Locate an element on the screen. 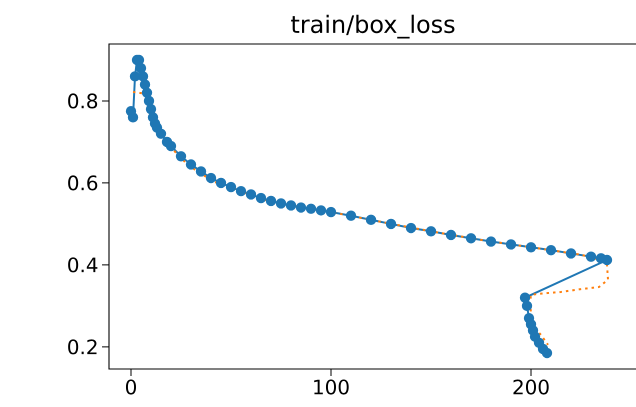 Image resolution: width=636 pixels, height=407 pixels. x-tick-label: 100 is located at coordinates (331, 387).